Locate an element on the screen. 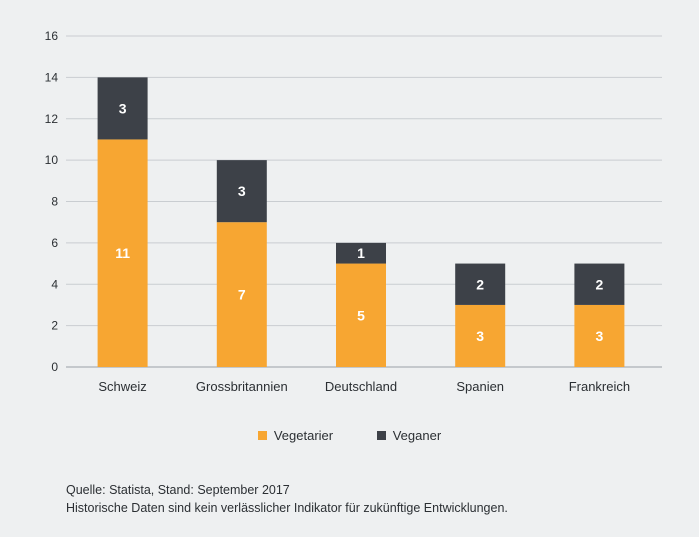  bar-frankreich-veganer is located at coordinates (599, 284).